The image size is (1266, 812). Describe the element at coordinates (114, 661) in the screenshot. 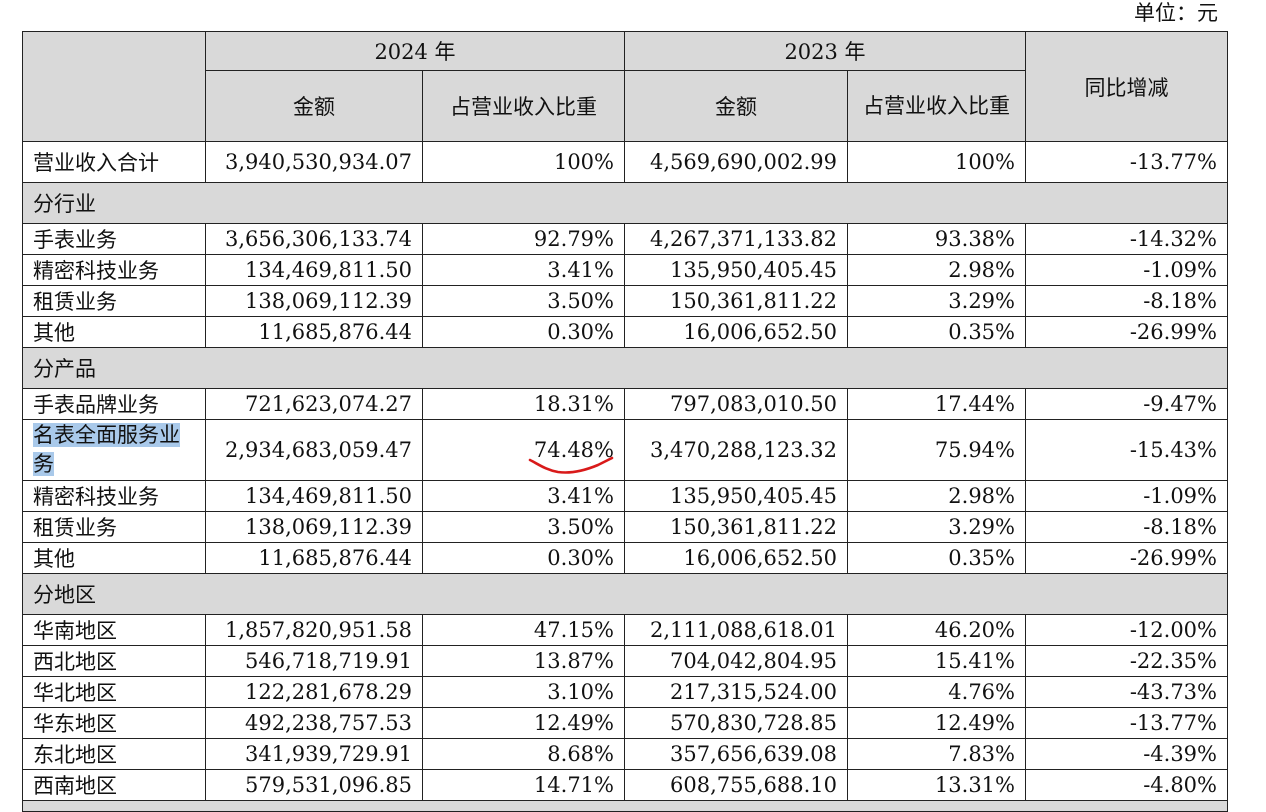

I see `row-label: 西北地区` at that location.